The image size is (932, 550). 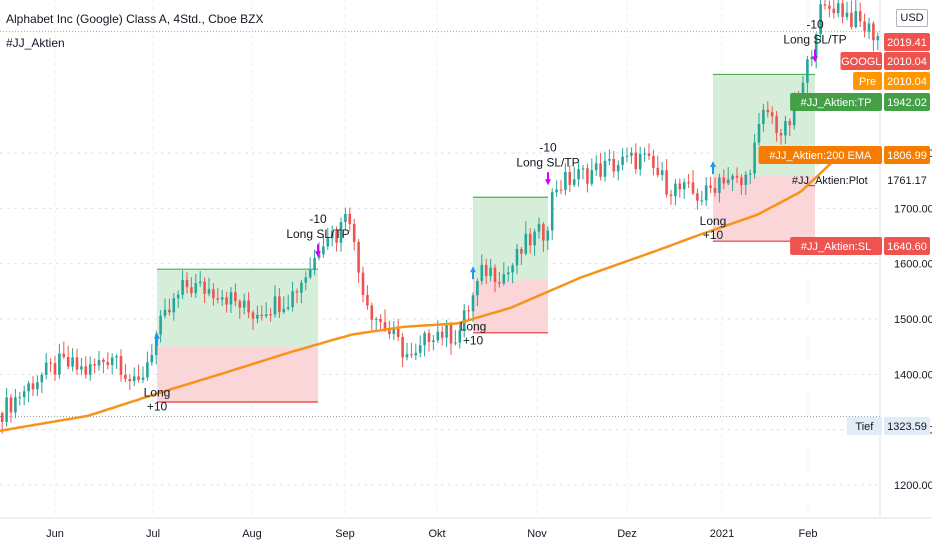 What do you see at coordinates (237, 374) in the screenshot?
I see `sl-zone` at bounding box center [237, 374].